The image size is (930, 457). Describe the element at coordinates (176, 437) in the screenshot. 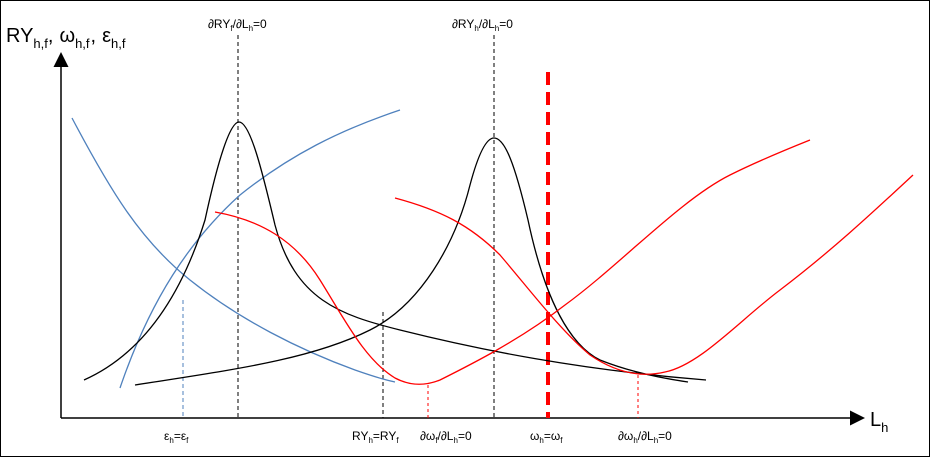

I see `label-eps-equal: εh=εf` at that location.